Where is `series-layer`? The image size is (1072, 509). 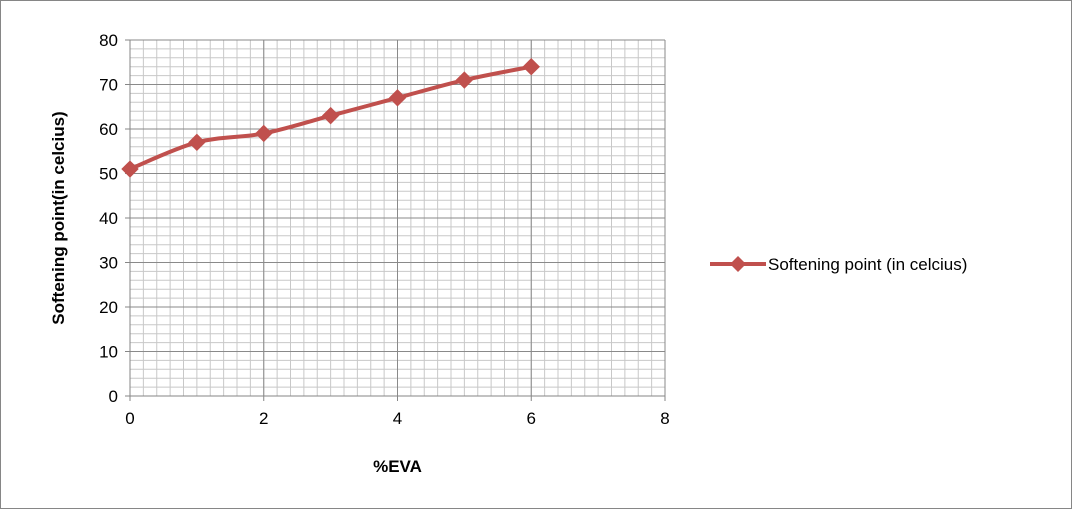
series-layer is located at coordinates (330, 117).